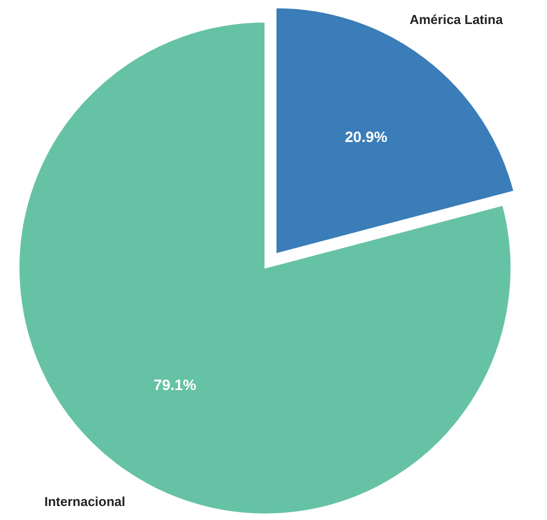 The image size is (547, 520). What do you see at coordinates (366, 137) in the screenshot?
I see `data-label: 20.9%` at bounding box center [366, 137].